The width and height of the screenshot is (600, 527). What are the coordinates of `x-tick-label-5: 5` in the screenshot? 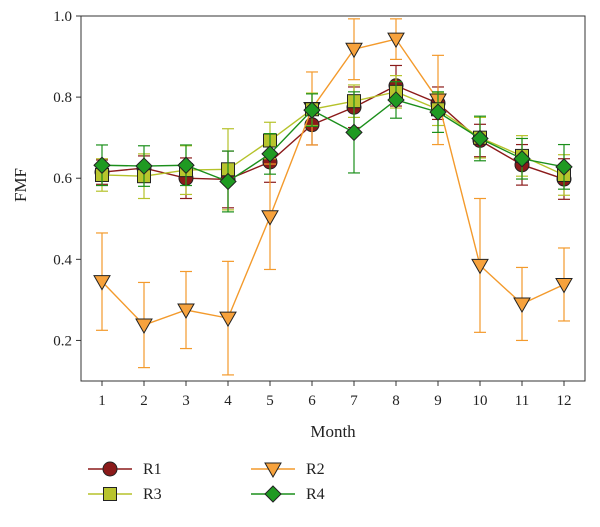 It's located at (270, 401).